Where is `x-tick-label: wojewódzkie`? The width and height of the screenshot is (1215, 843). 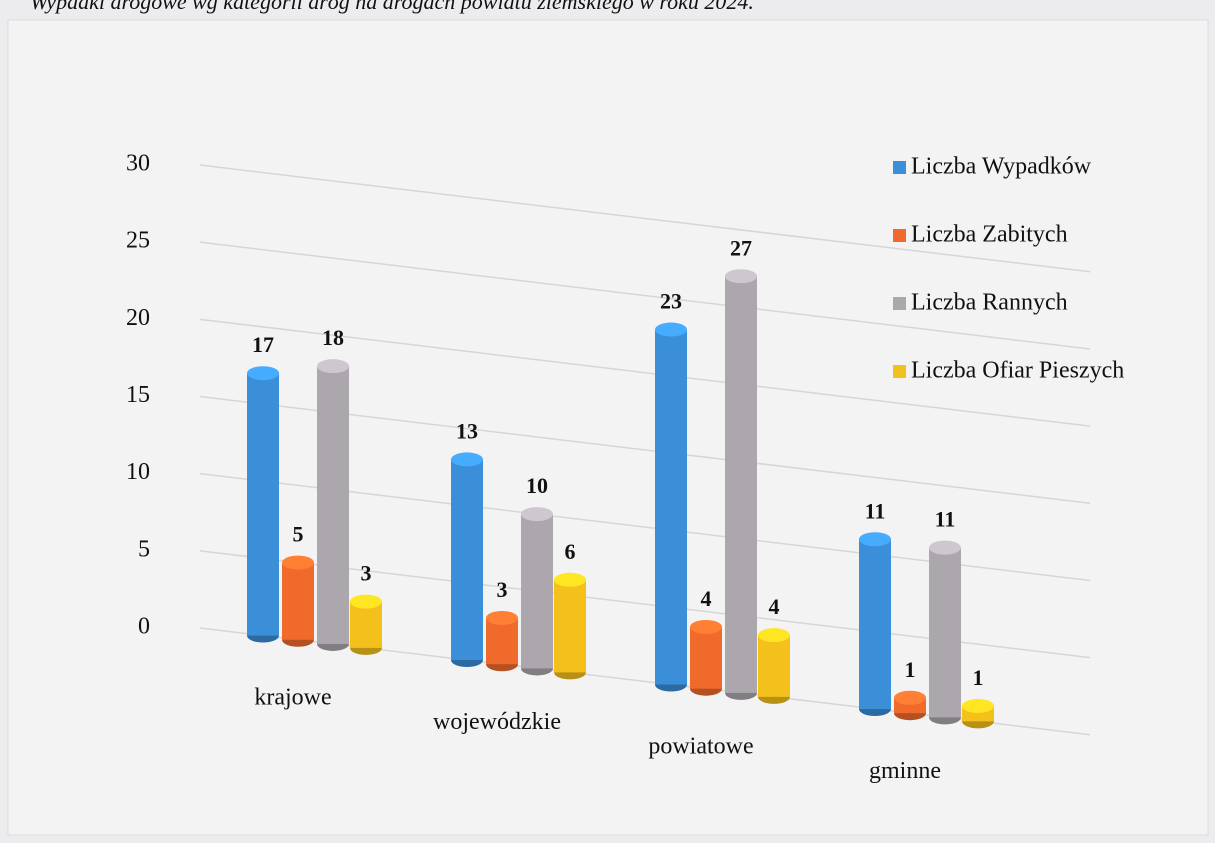 x-tick-label: wojewódzkie is located at coordinates (497, 722).